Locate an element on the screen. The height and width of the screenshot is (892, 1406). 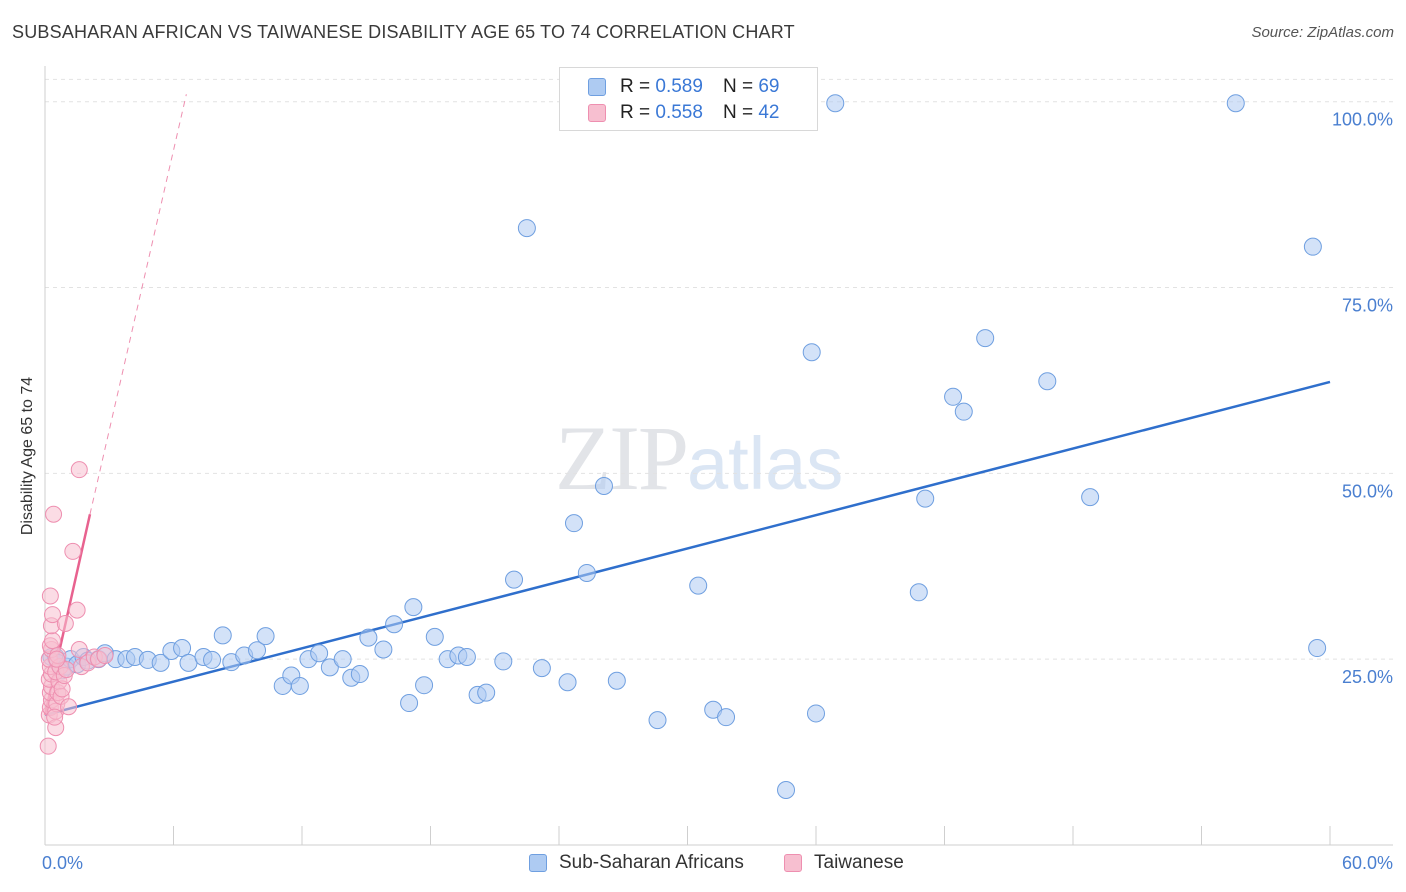
legend-r-value: 0.589 is located at coordinates (679, 86).